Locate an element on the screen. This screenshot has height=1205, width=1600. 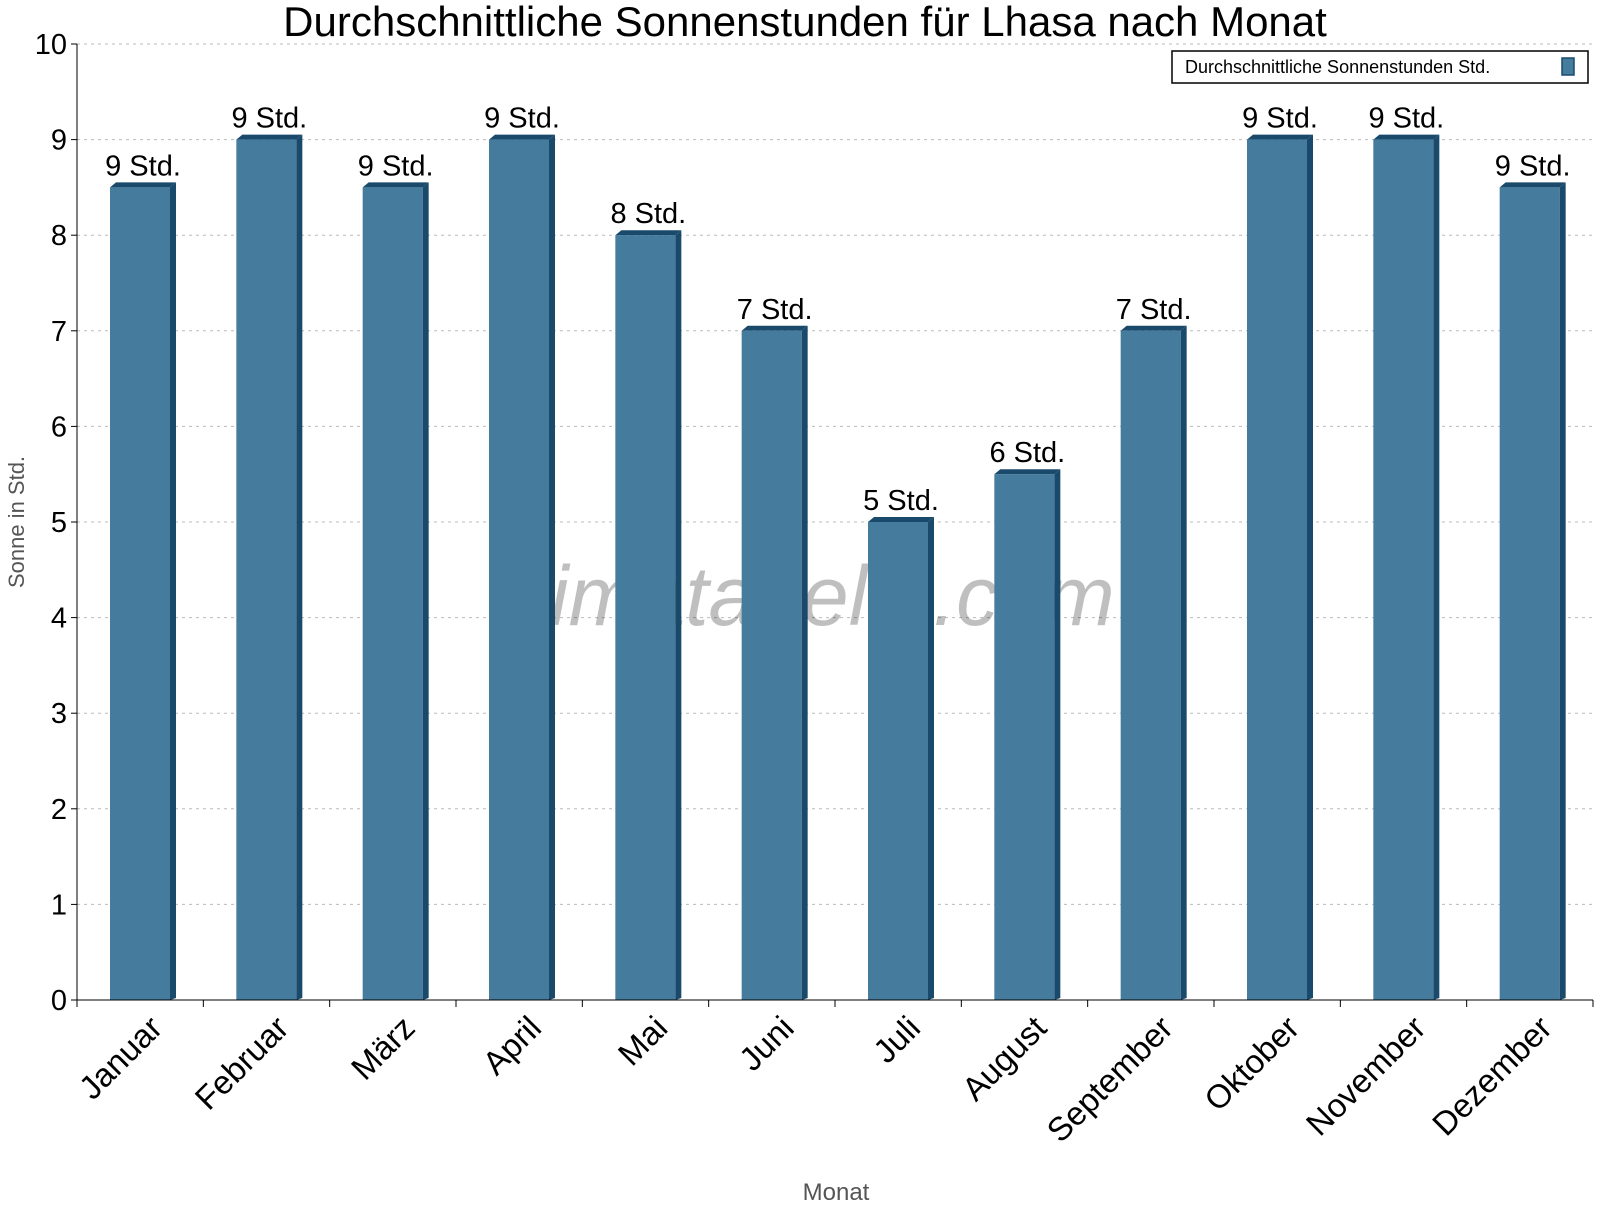
x-tick-label: August is located at coordinates (1004, 1058).